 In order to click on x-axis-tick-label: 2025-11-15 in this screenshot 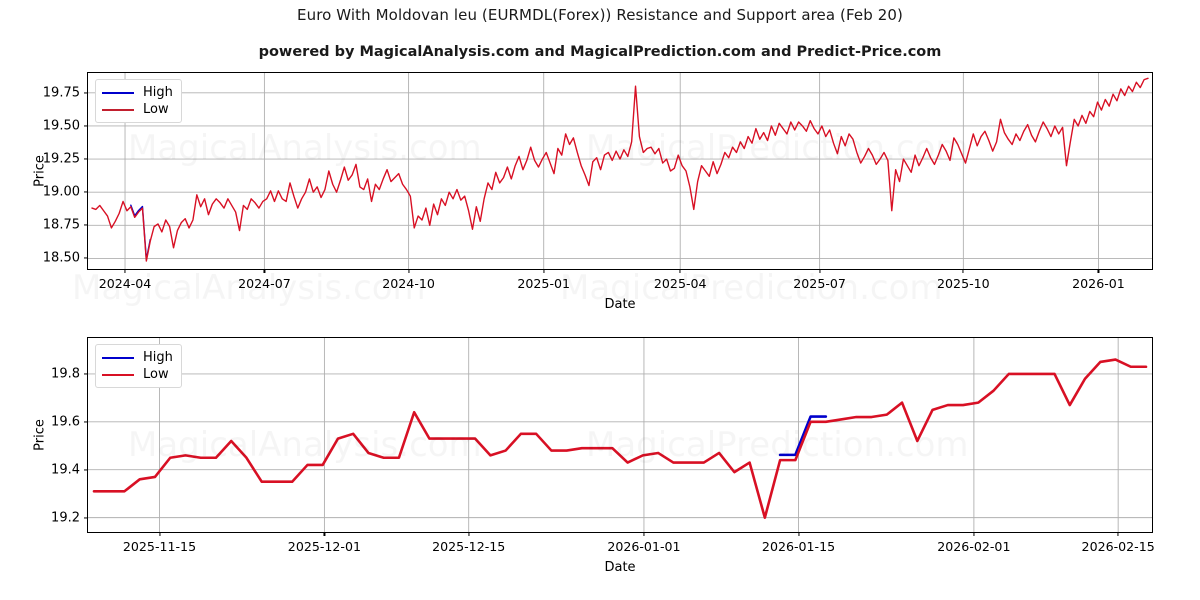, I will do `click(159, 546)`.